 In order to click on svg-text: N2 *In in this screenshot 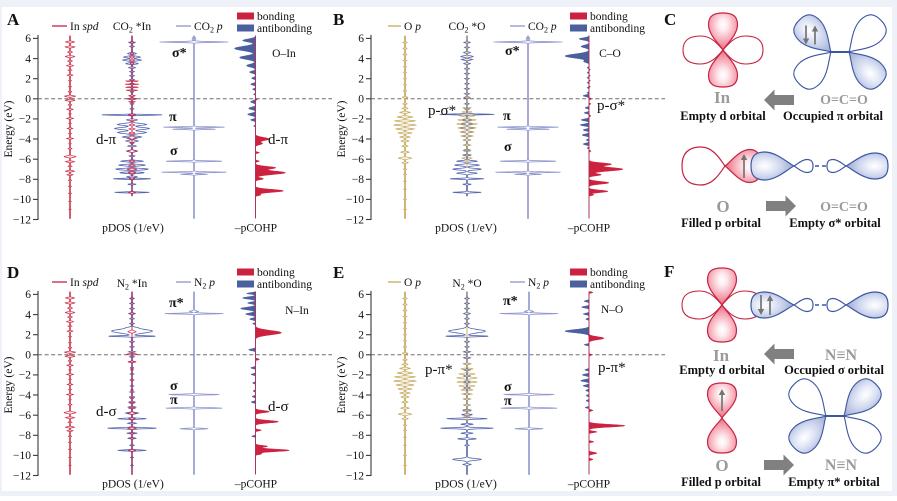, I will do `click(132, 285)`.